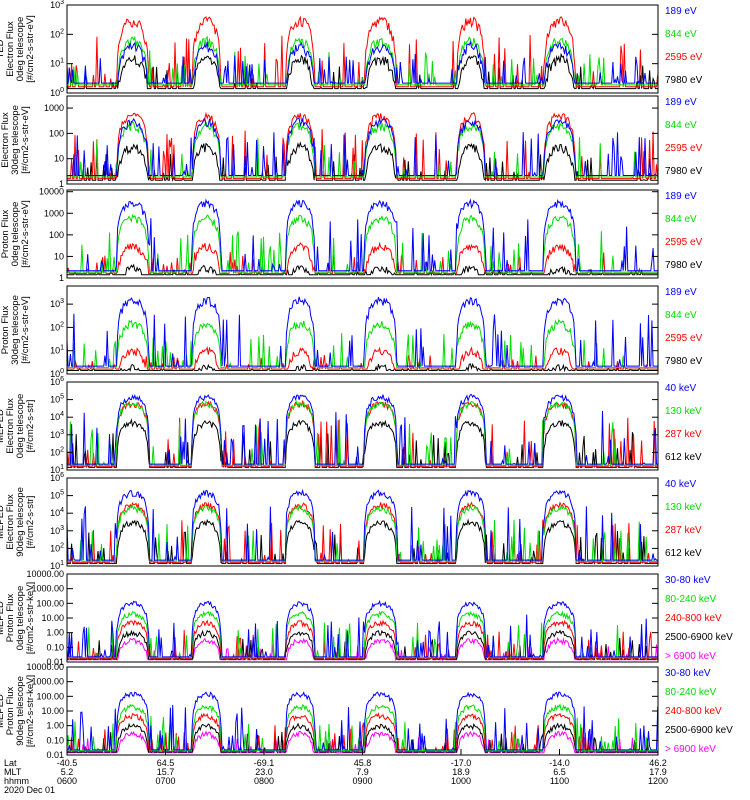  Describe the element at coordinates (362, 541) in the screenshot. I see `series-612-kev-line` at that location.